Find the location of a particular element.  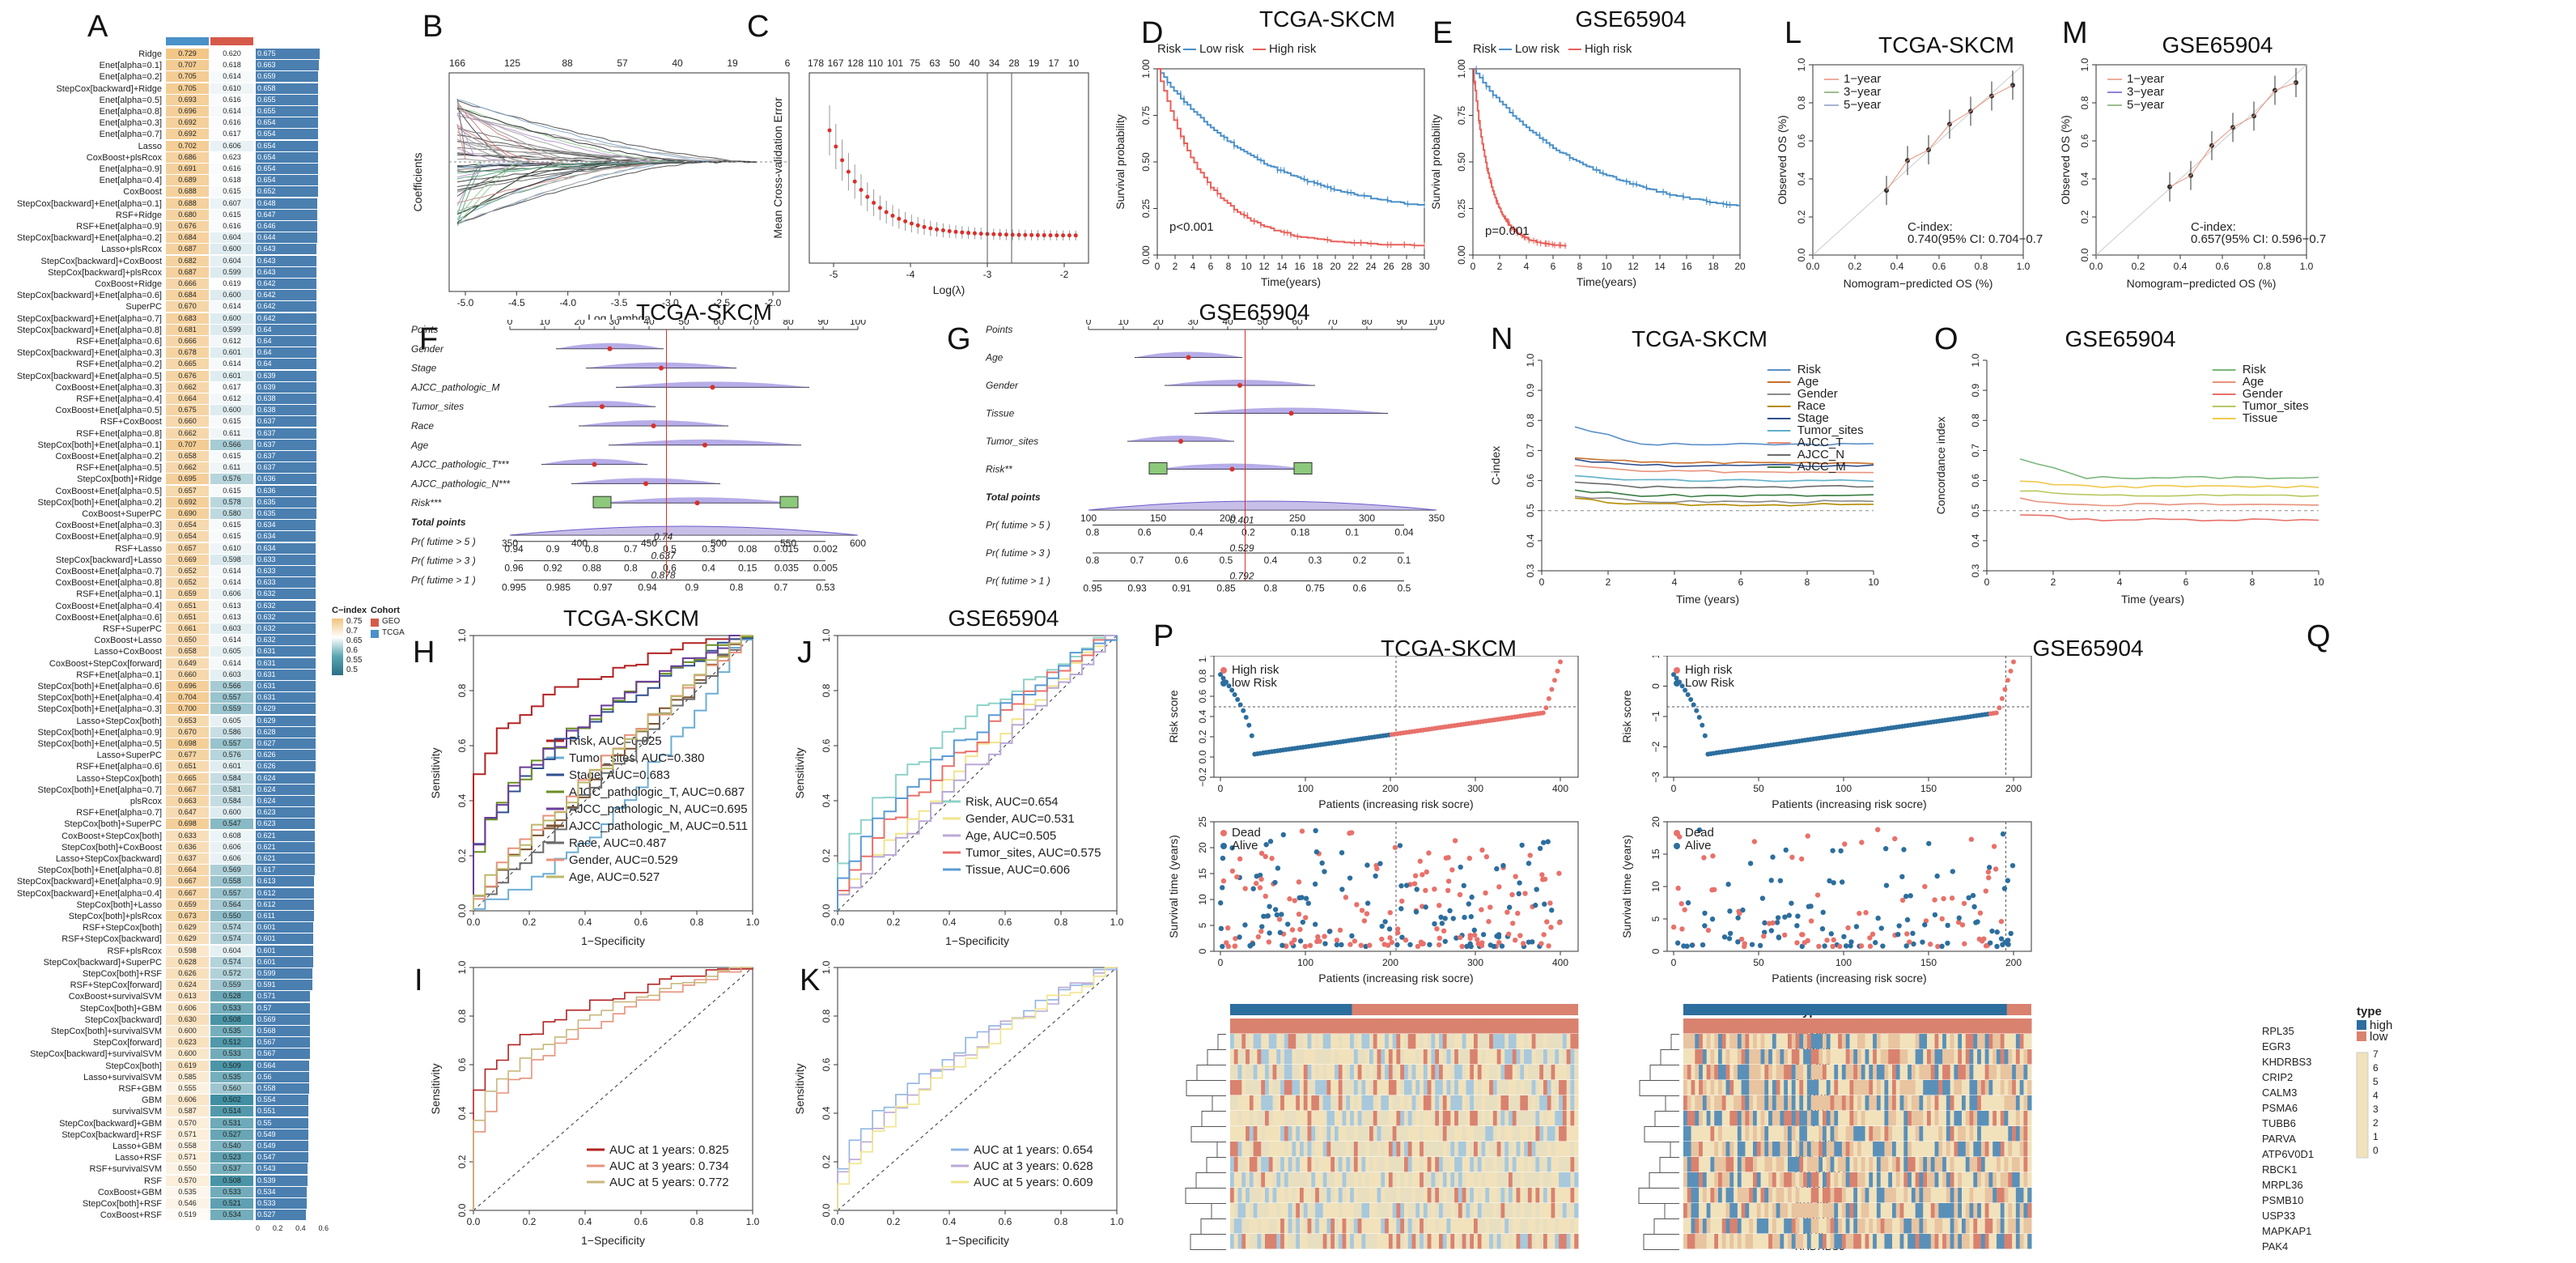

cindex-geo-cell: 0.534 is located at coordinates (231, 1215).